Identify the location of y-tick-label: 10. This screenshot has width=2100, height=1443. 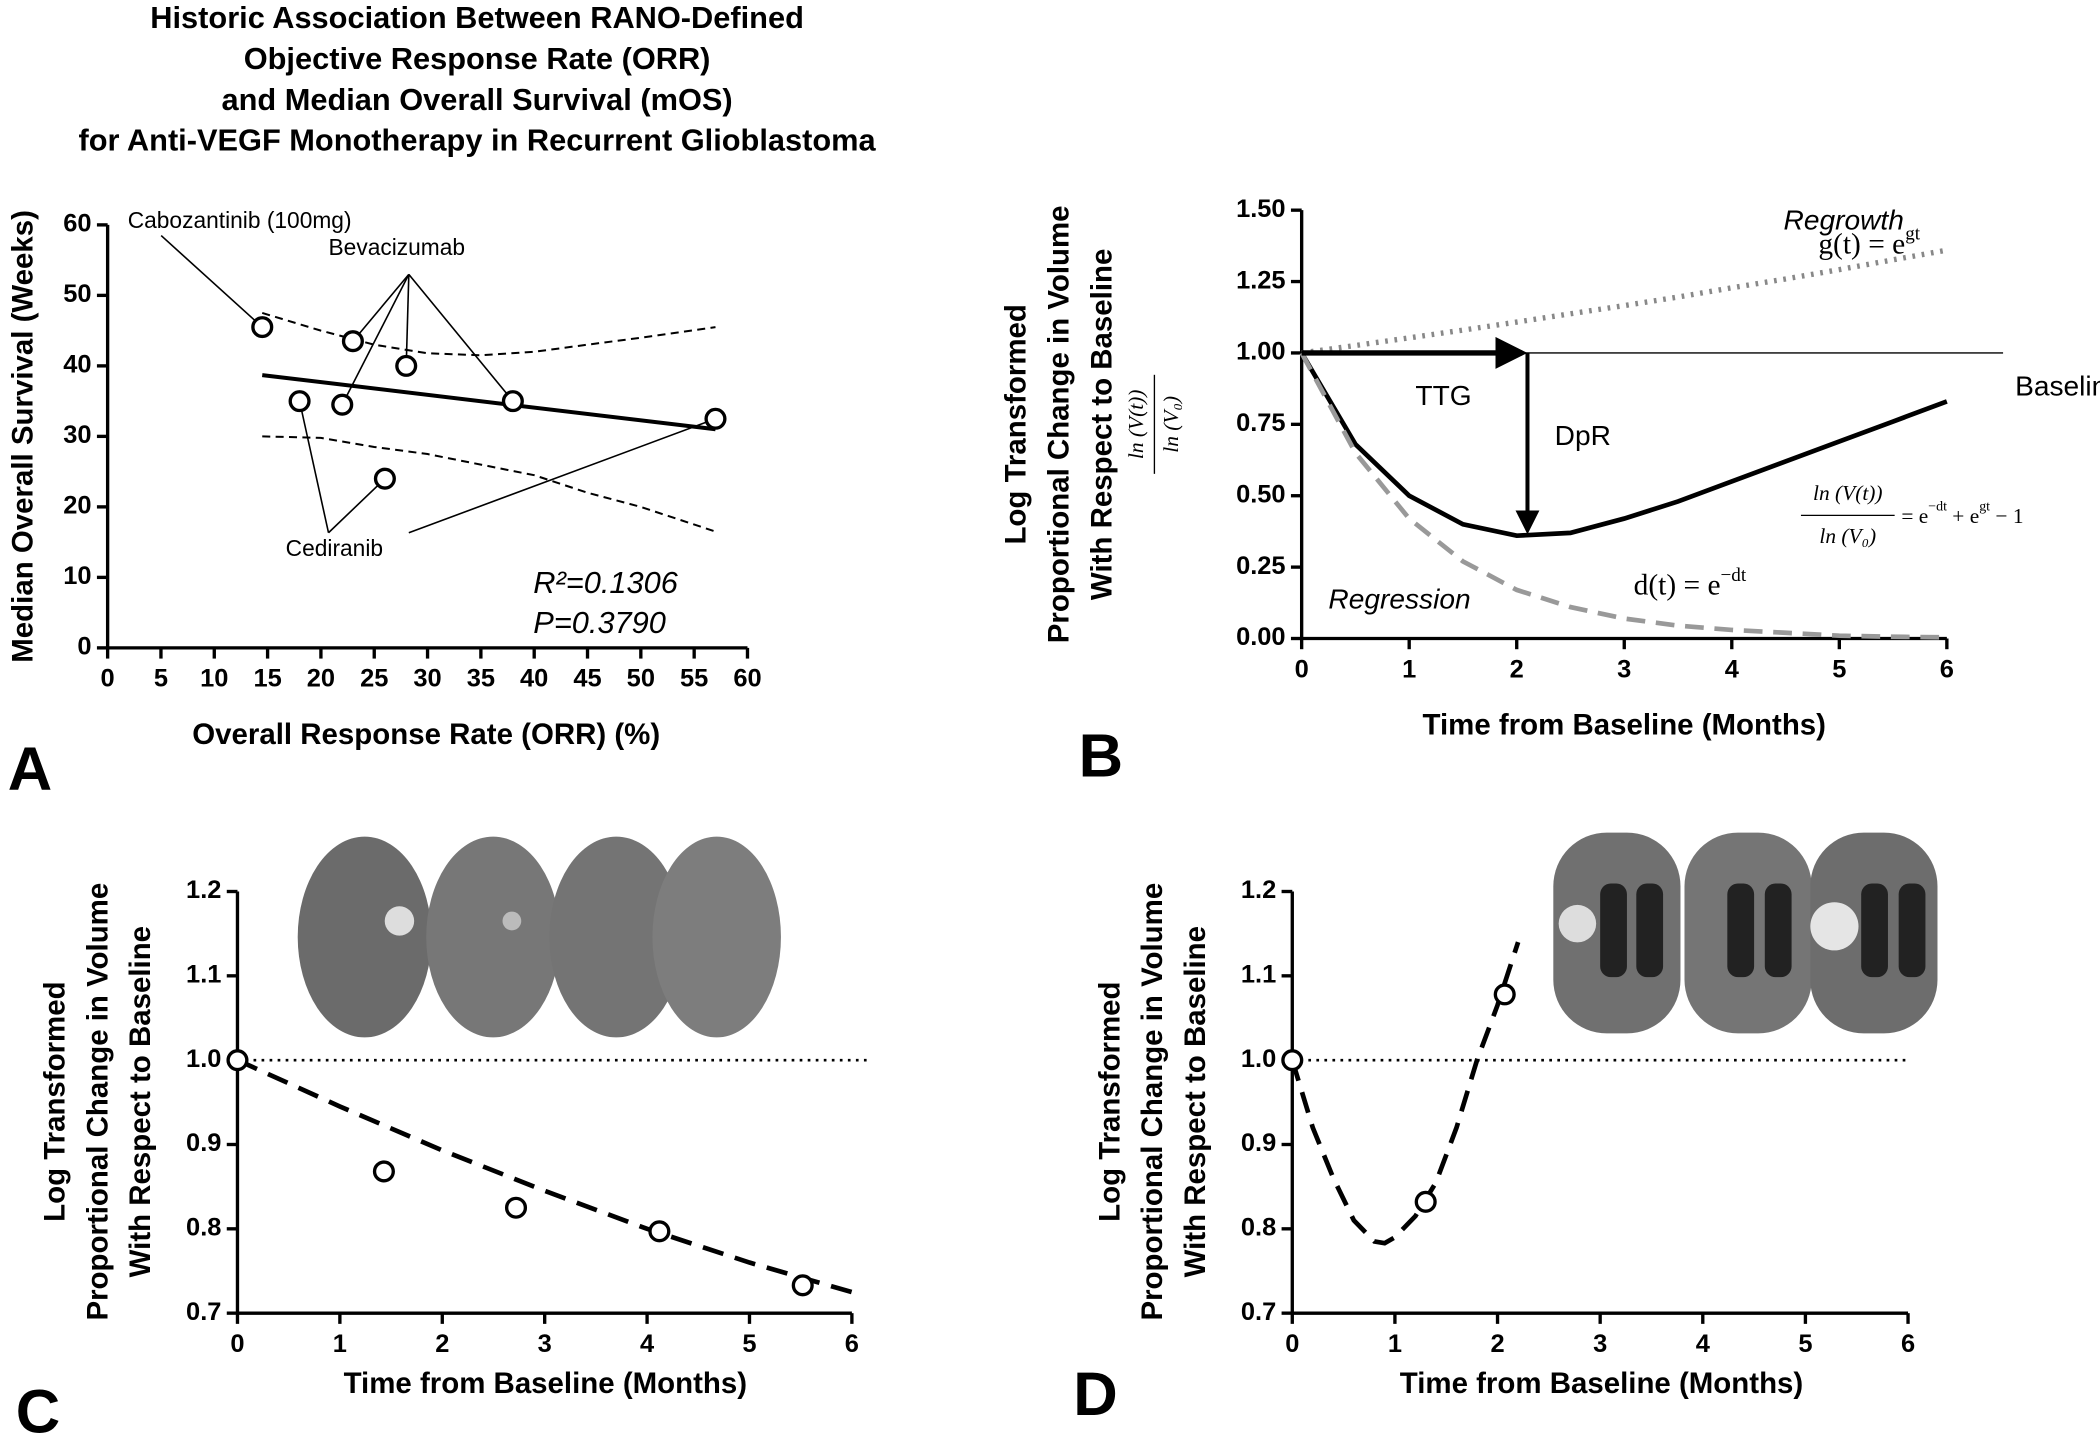
(77, 576).